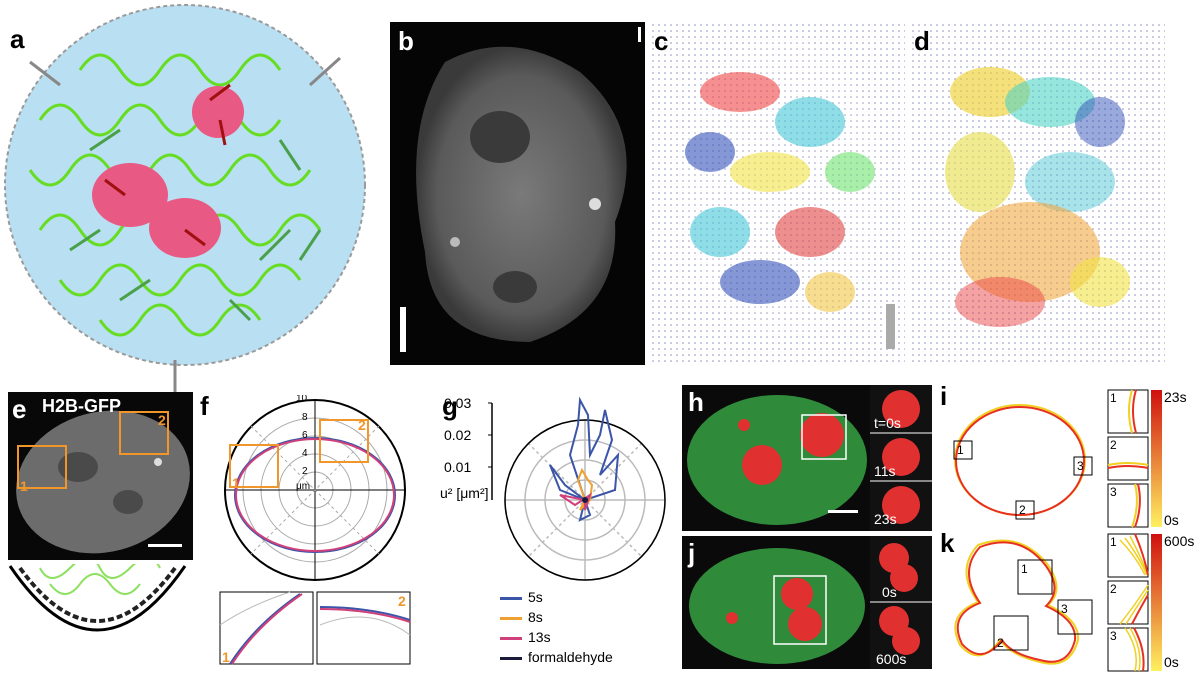  Describe the element at coordinates (520, 189) in the screenshot. I see `panel-b-image` at that location.